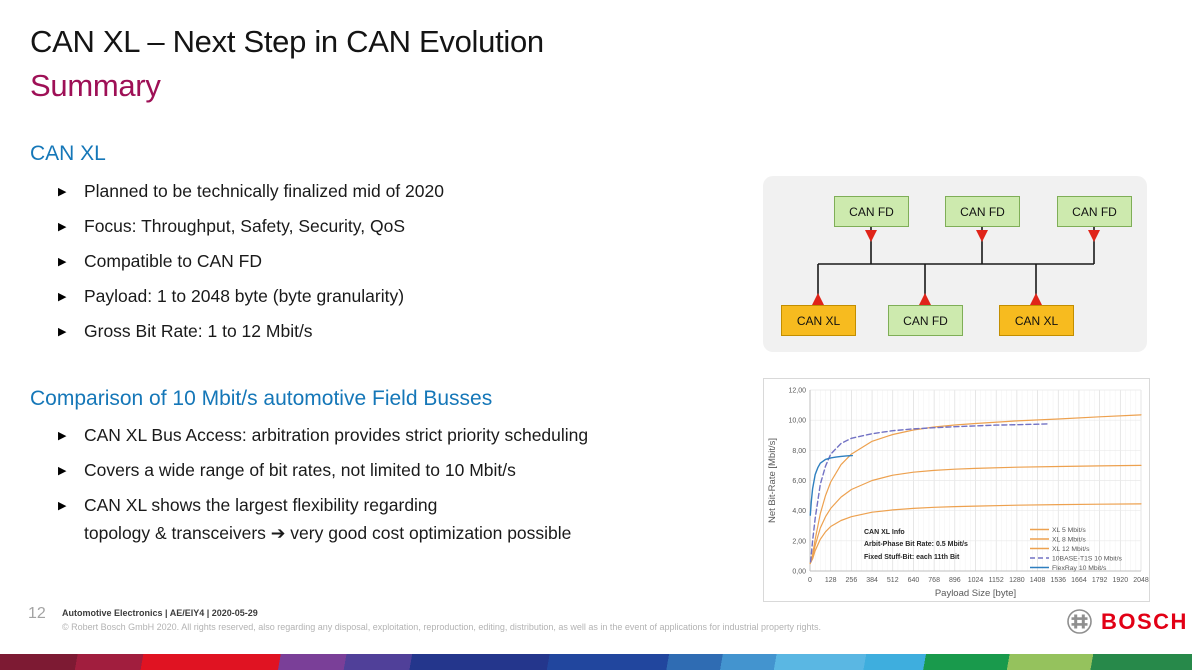 Image resolution: width=1192 pixels, height=670 pixels. I want to click on chart-series, so click(975, 489).